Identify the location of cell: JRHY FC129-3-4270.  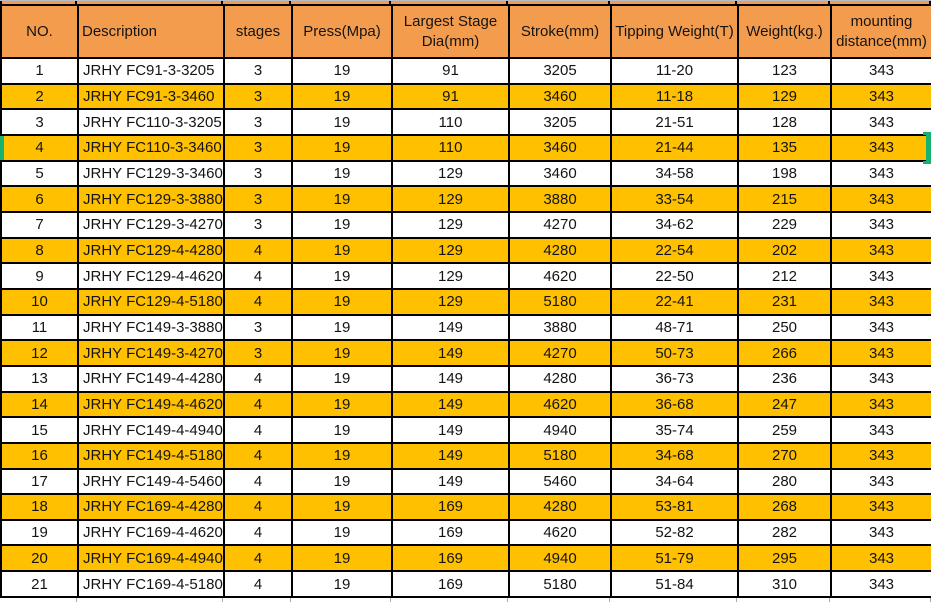
(151, 224).